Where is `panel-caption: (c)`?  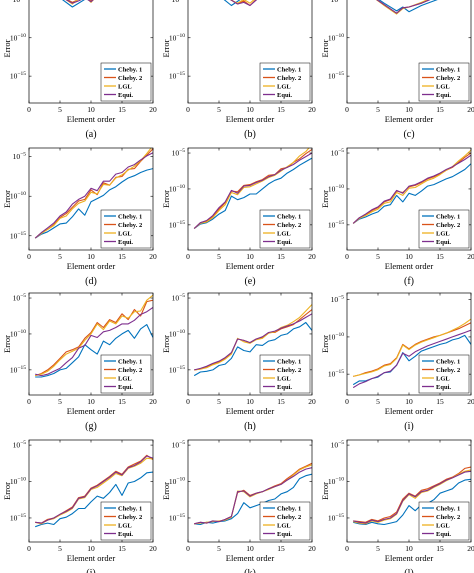
panel-caption: (c) is located at coordinates (408, 134).